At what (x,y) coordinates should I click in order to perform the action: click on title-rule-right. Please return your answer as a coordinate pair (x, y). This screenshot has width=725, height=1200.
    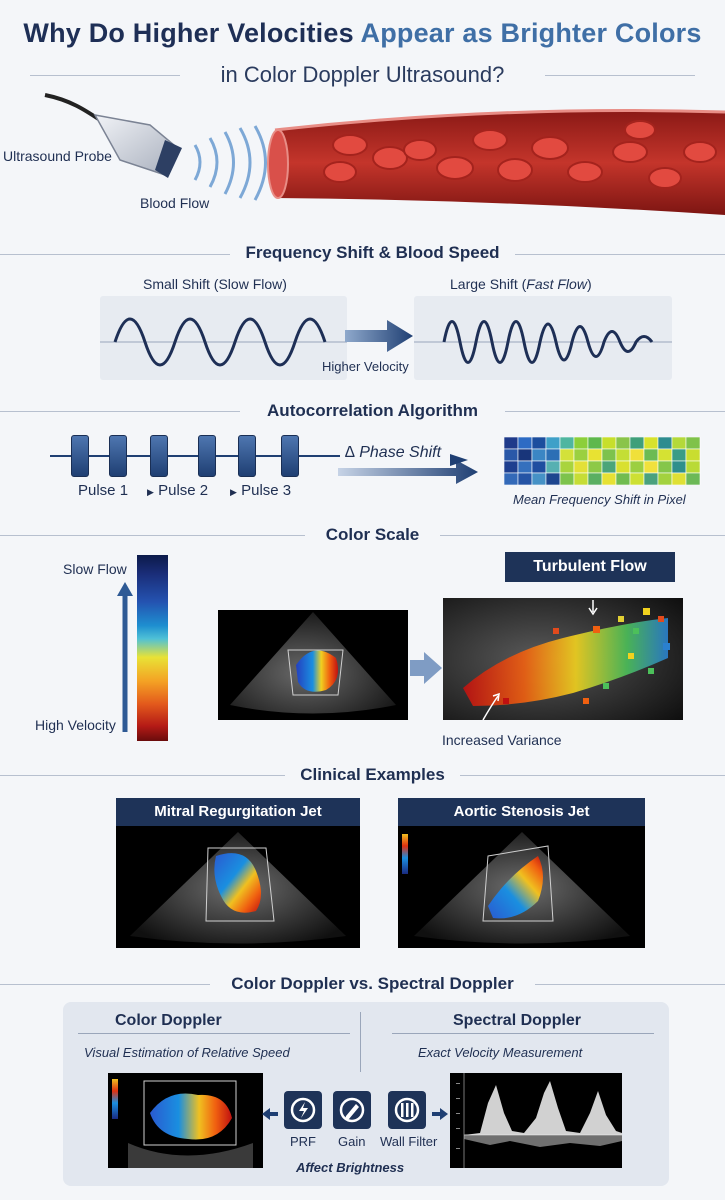
    Looking at the image, I should click on (620, 75).